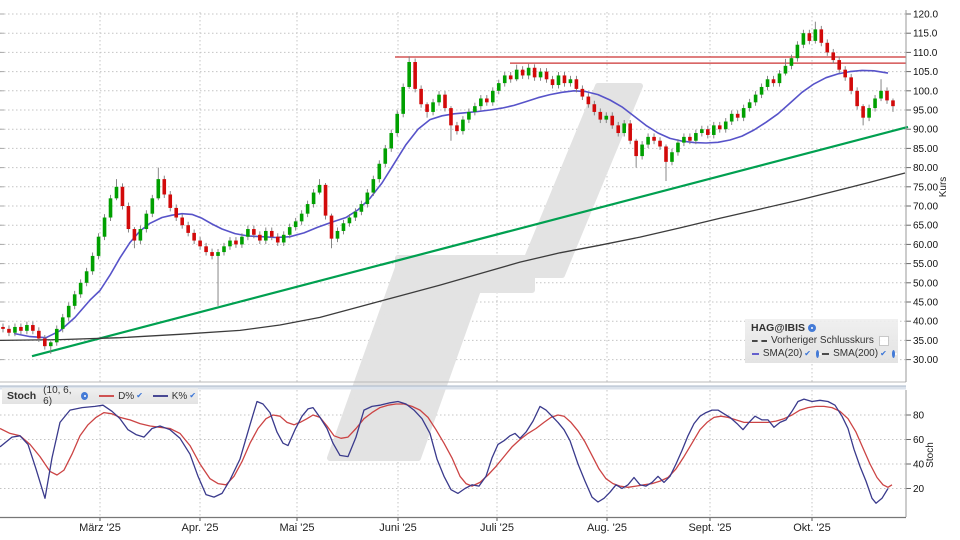 This screenshot has height=540, width=960. Describe the element at coordinates (57, 396) in the screenshot. I see `stoch-params: (10, 6, 6)` at that location.